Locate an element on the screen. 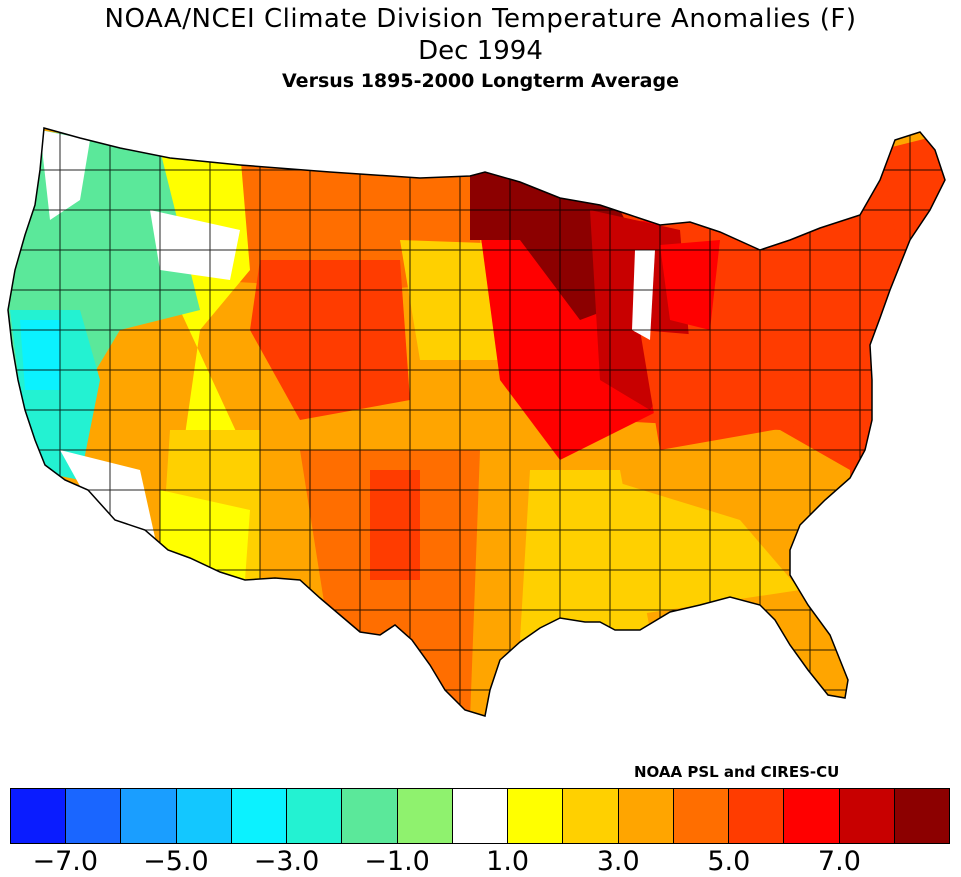 Image resolution: width=961 pixels, height=877 pixels. colorbar is located at coordinates (480, 816).